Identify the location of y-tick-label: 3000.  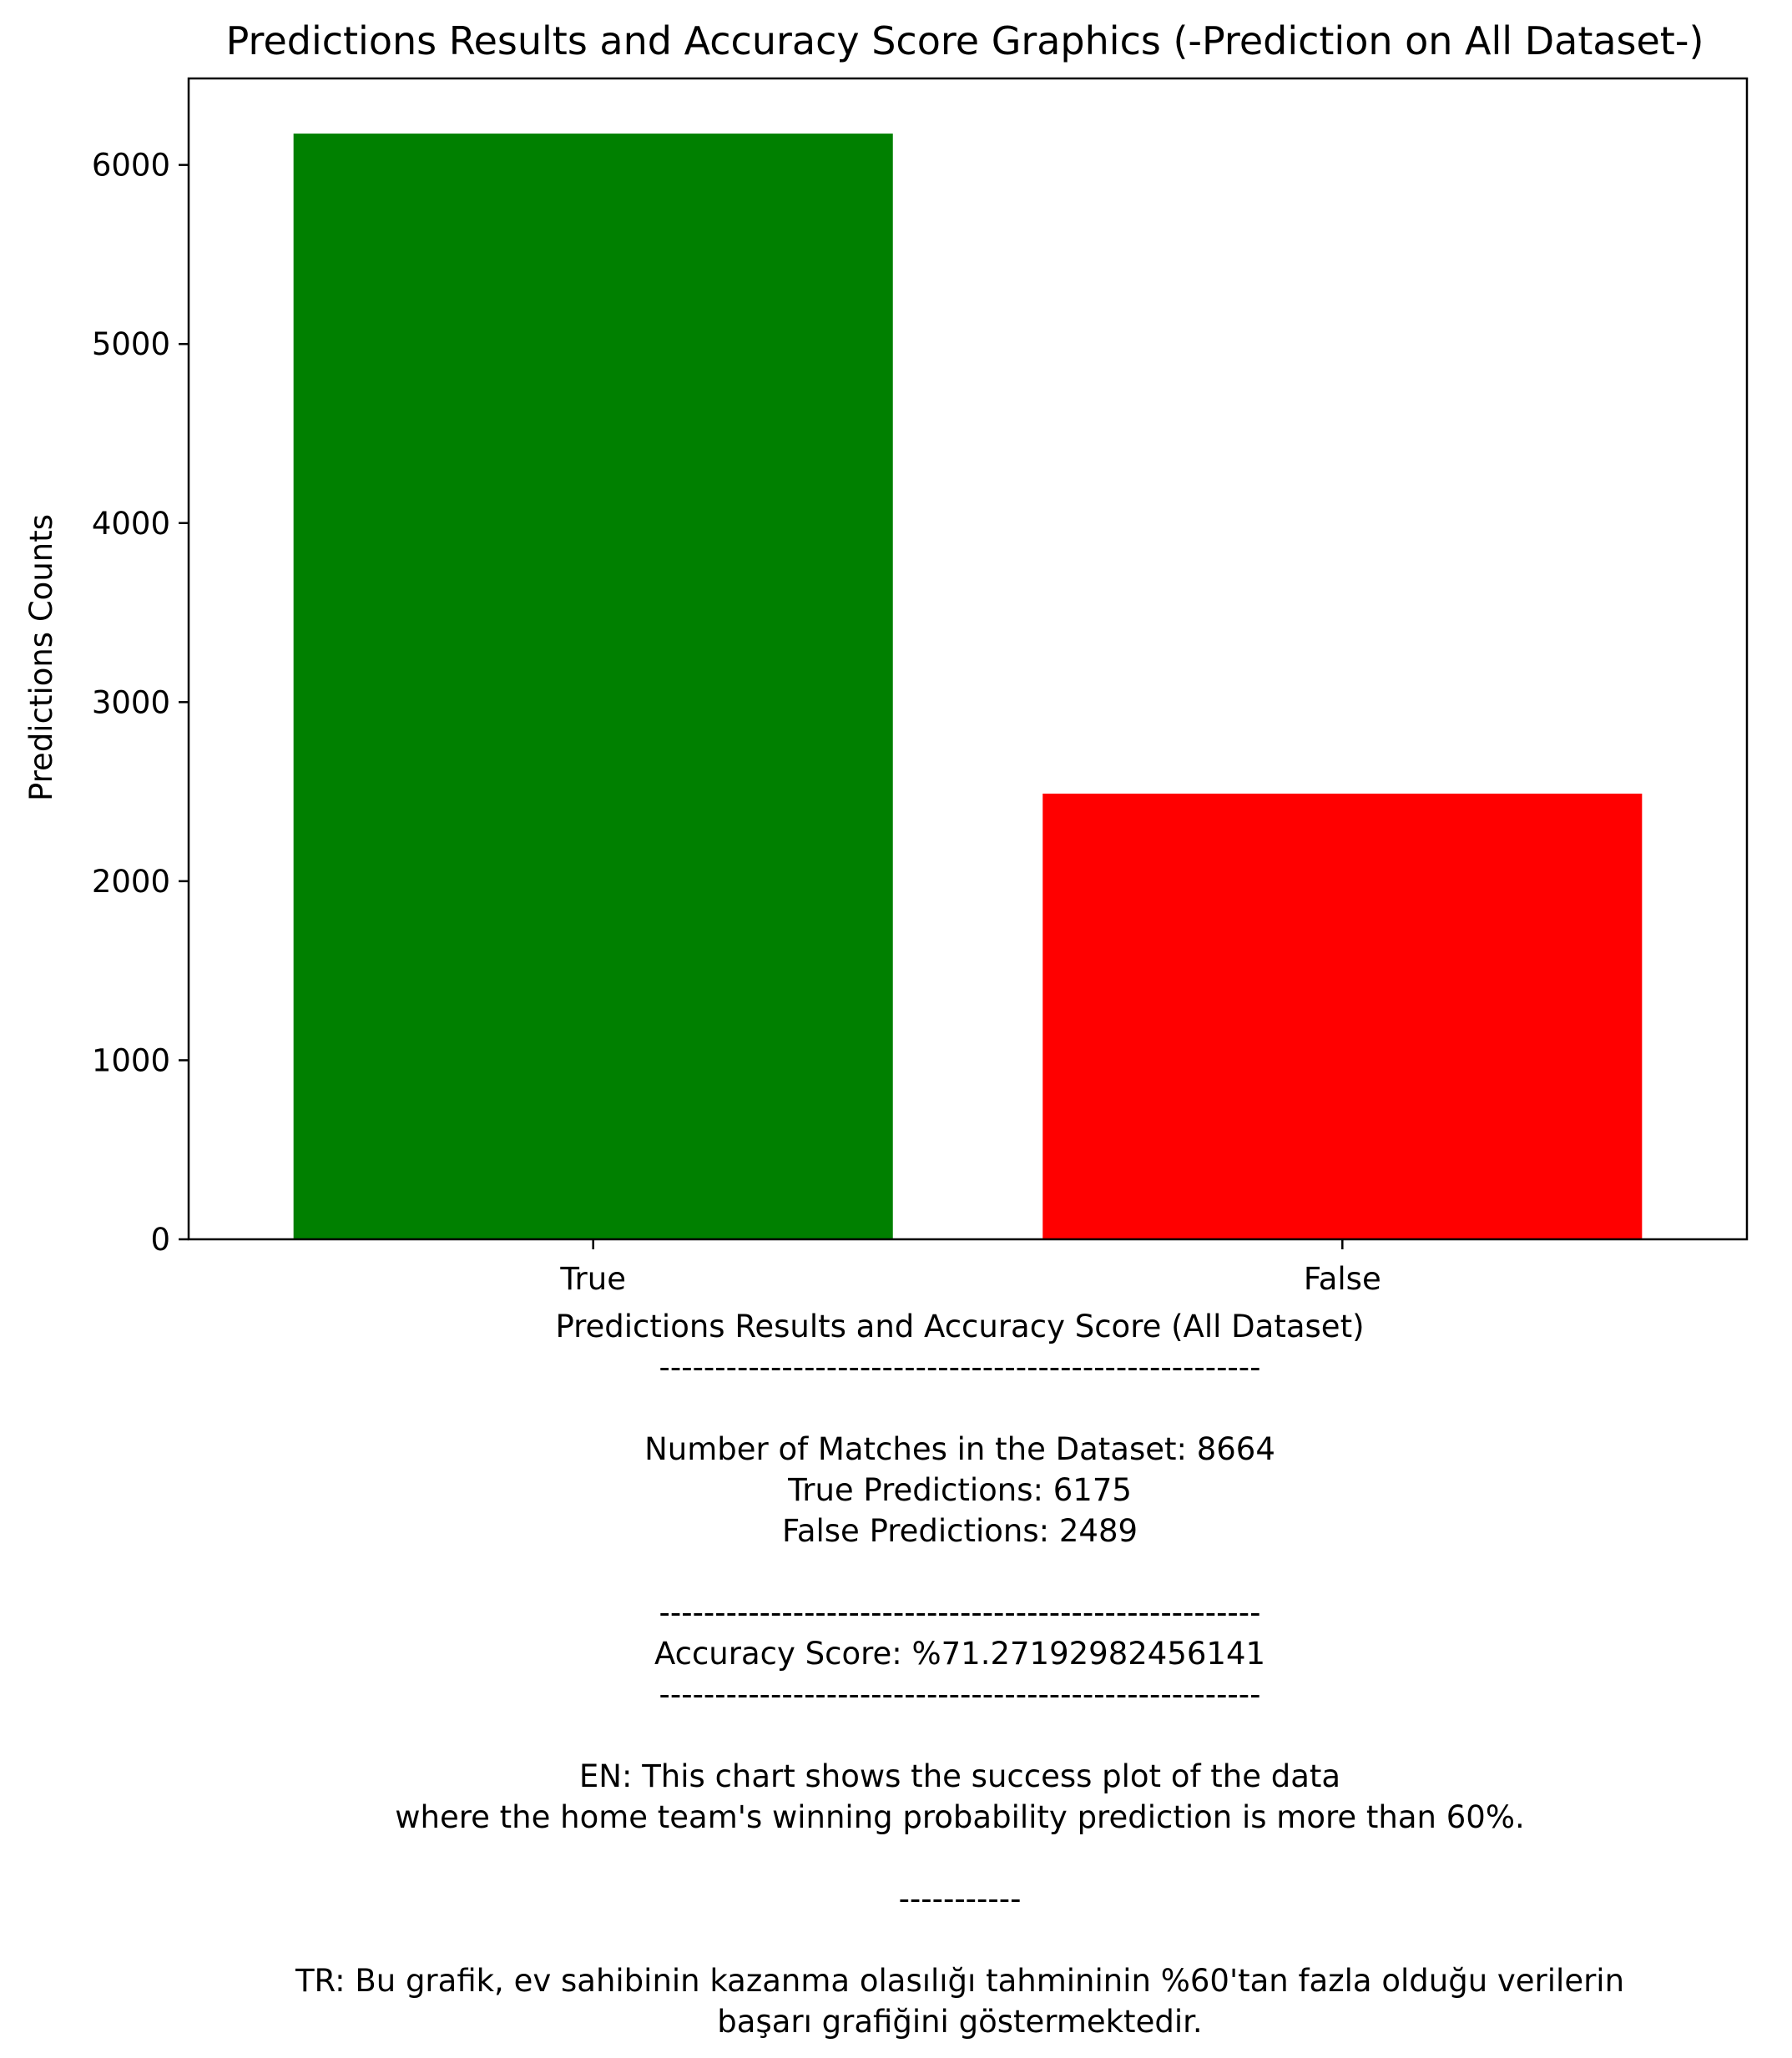
(131, 702).